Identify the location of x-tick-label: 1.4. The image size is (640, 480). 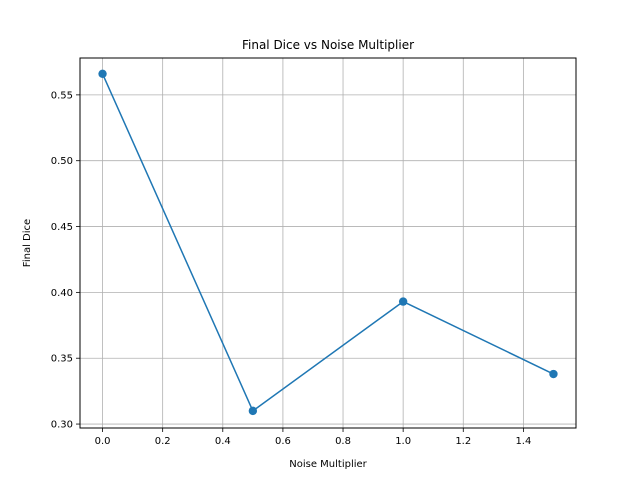
(523, 441).